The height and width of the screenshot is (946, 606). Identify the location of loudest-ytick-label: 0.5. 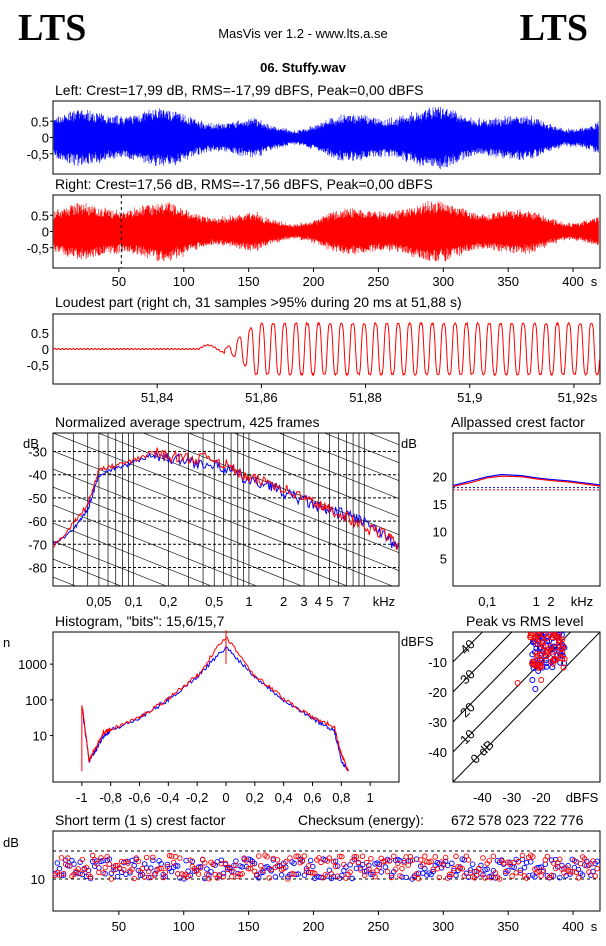
(40, 333).